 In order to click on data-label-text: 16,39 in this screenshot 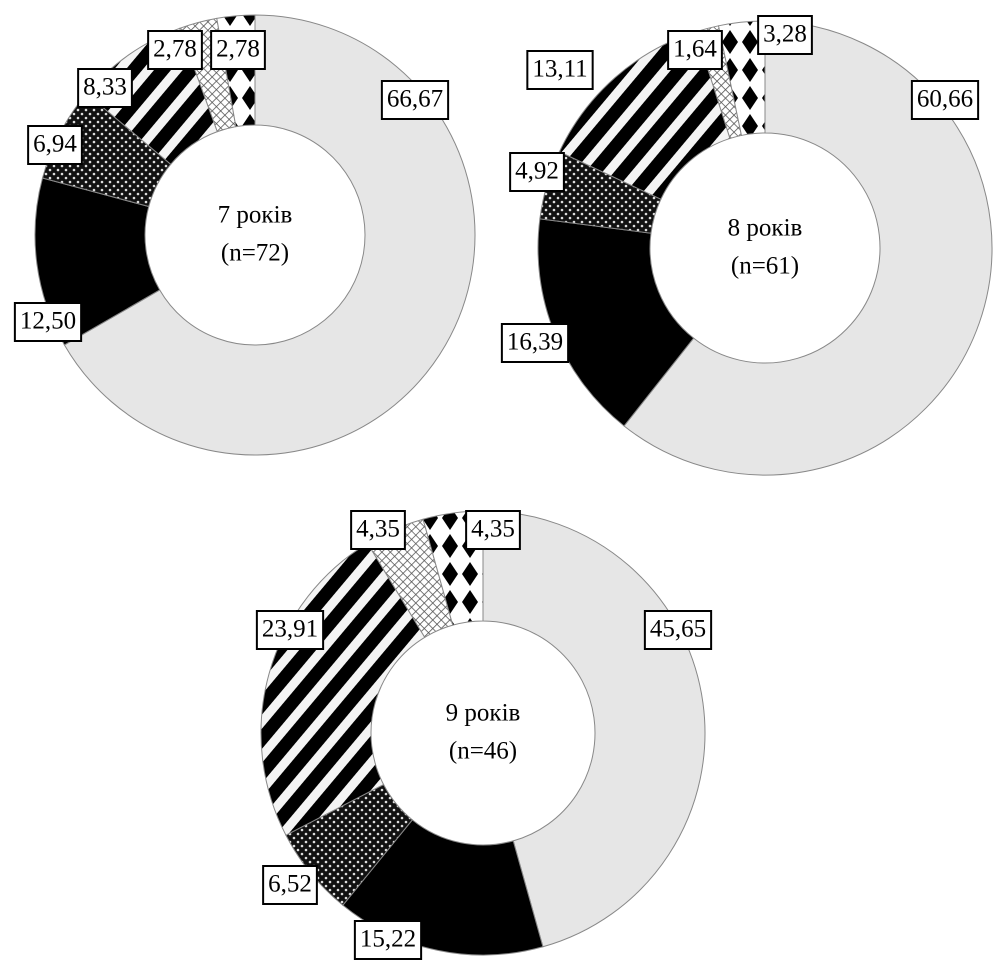, I will do `click(535, 342)`.